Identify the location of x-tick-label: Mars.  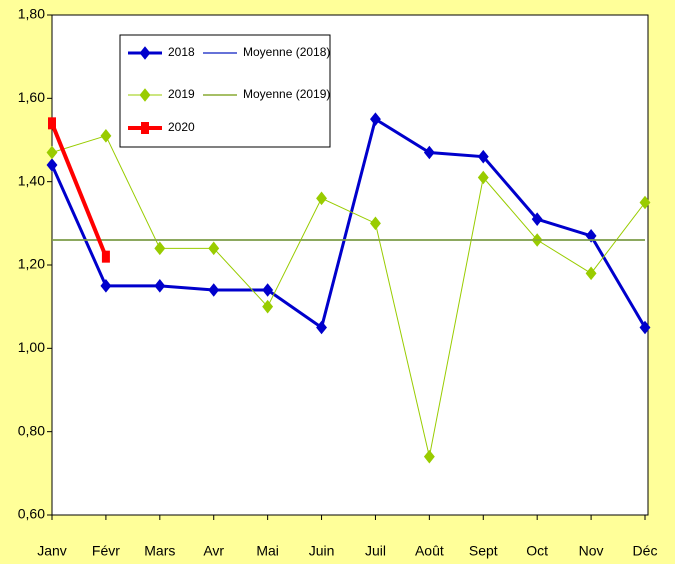
(159, 551).